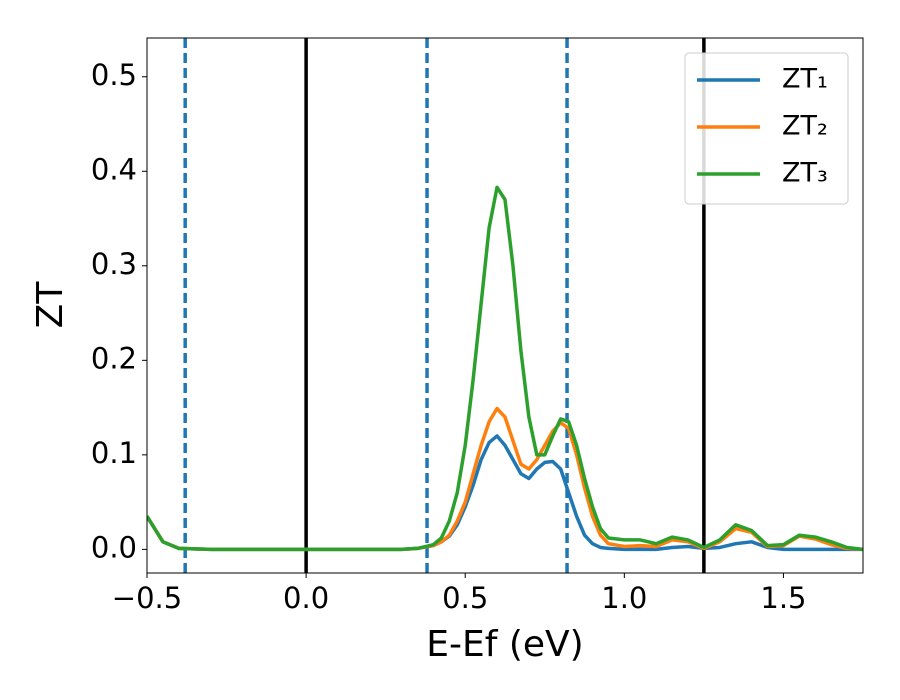  I want to click on x-axis-label: E-Ef (eV), so click(504, 644).